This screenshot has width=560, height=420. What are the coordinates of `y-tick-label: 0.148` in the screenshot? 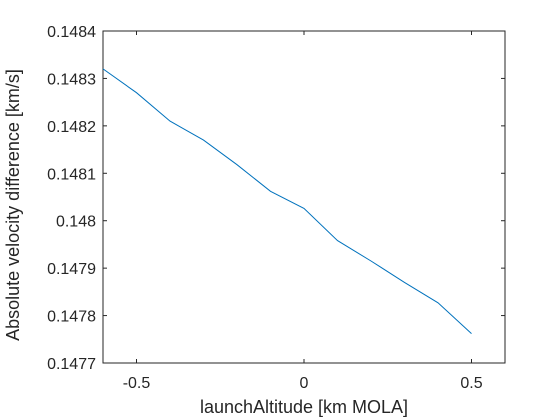 It's located at (76, 222).